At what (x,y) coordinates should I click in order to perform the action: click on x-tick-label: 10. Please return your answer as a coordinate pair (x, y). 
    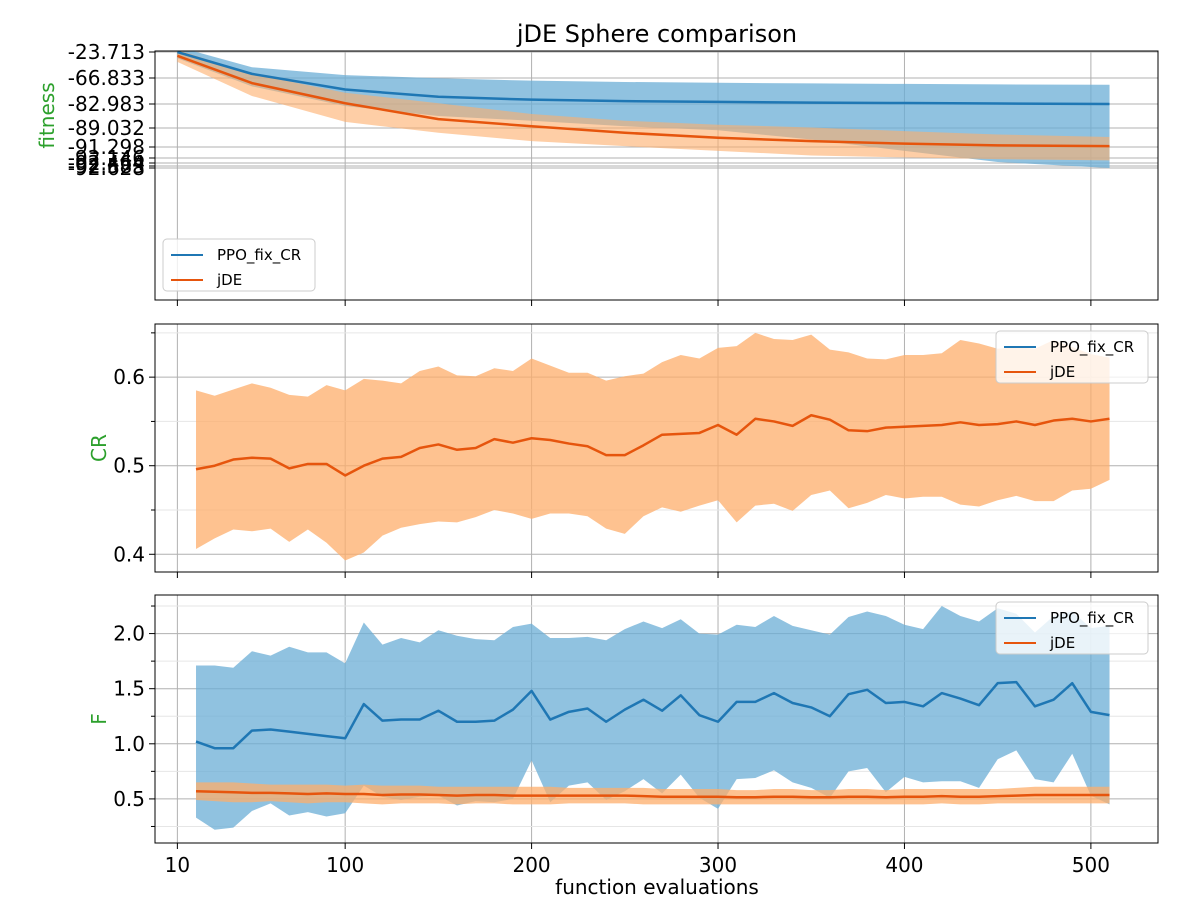
    Looking at the image, I should click on (177, 865).